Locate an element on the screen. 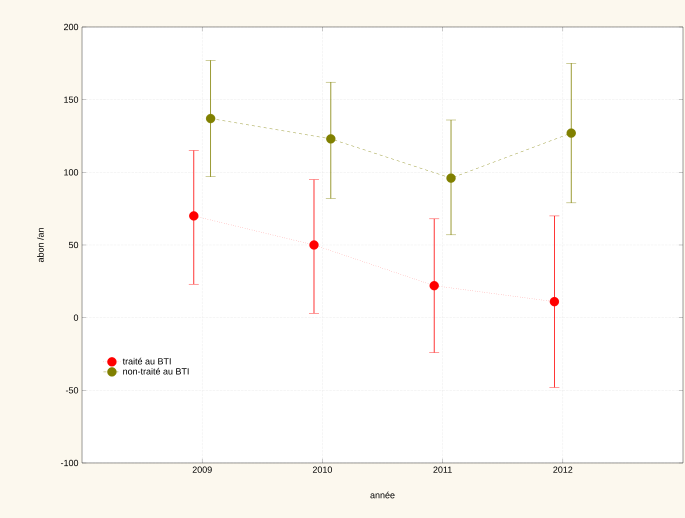 The width and height of the screenshot is (685, 518). x-tick-label: 2009 is located at coordinates (202, 469).